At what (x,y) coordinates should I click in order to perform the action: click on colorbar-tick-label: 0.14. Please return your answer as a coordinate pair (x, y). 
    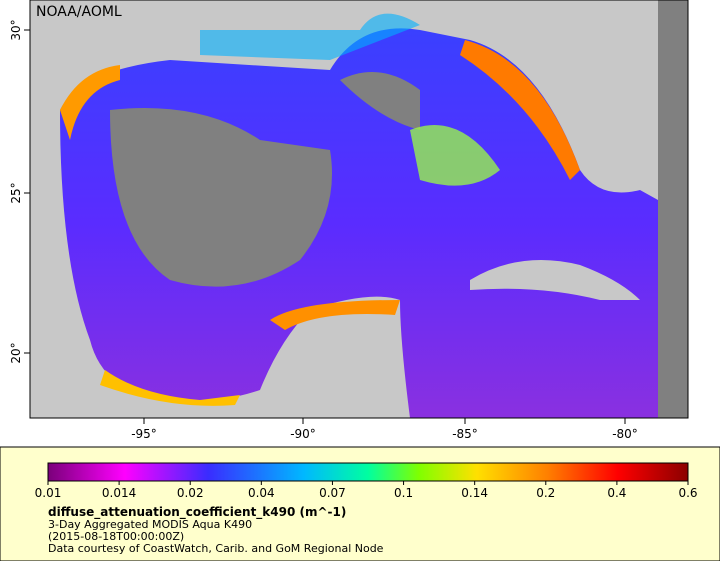
    Looking at the image, I should click on (474, 493).